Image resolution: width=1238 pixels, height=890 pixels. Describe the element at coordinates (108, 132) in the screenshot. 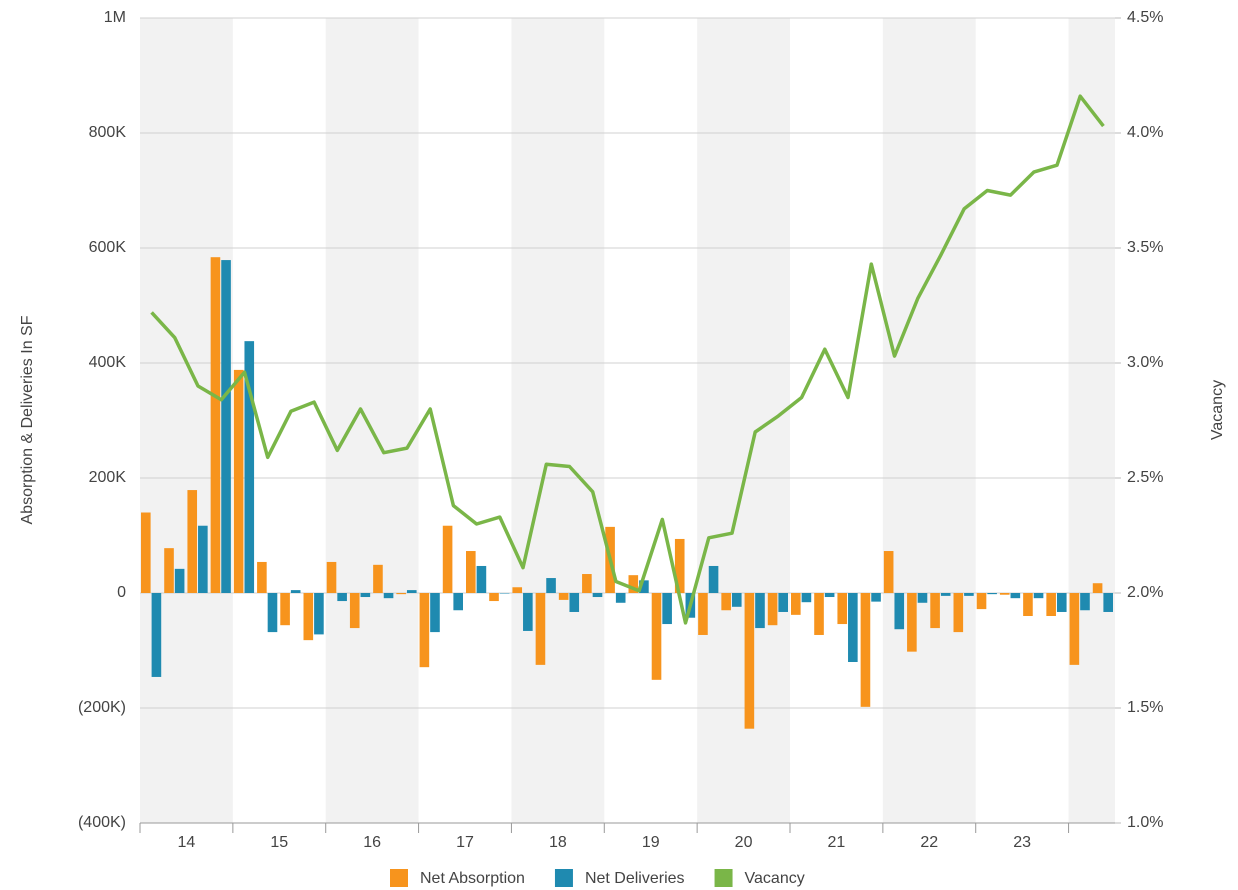

I see `y-tick-label: 800K` at that location.